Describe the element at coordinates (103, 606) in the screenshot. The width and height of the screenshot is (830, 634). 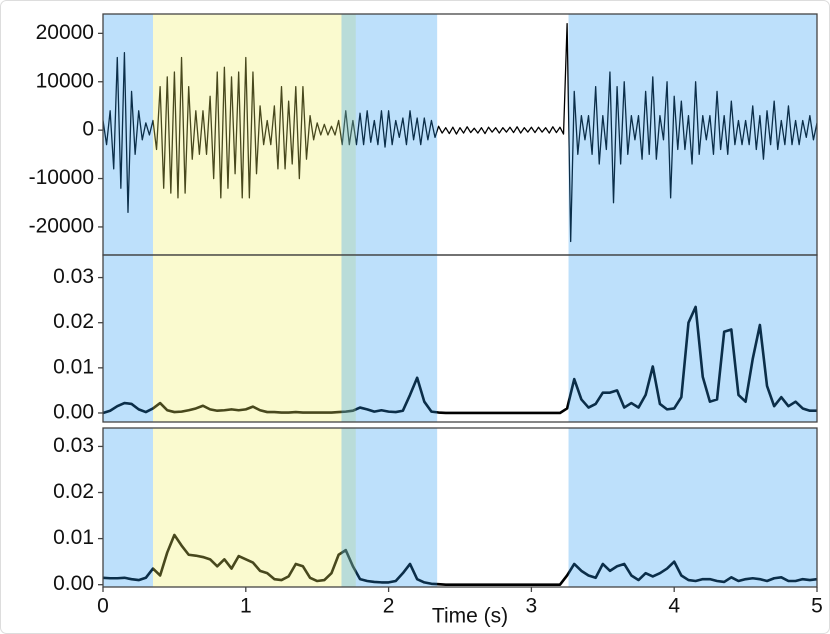
I see `x-tick-label: 0` at that location.